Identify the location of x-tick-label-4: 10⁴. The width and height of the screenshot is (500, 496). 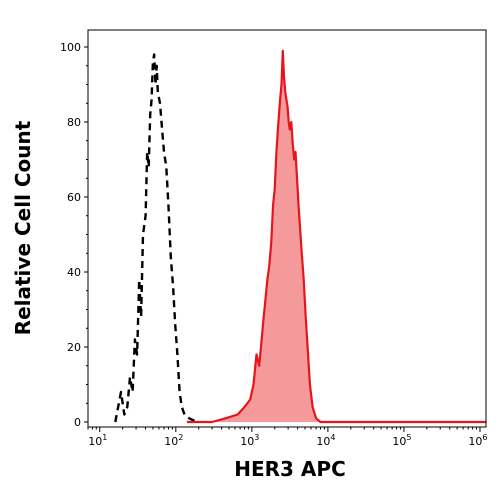
(325, 440).